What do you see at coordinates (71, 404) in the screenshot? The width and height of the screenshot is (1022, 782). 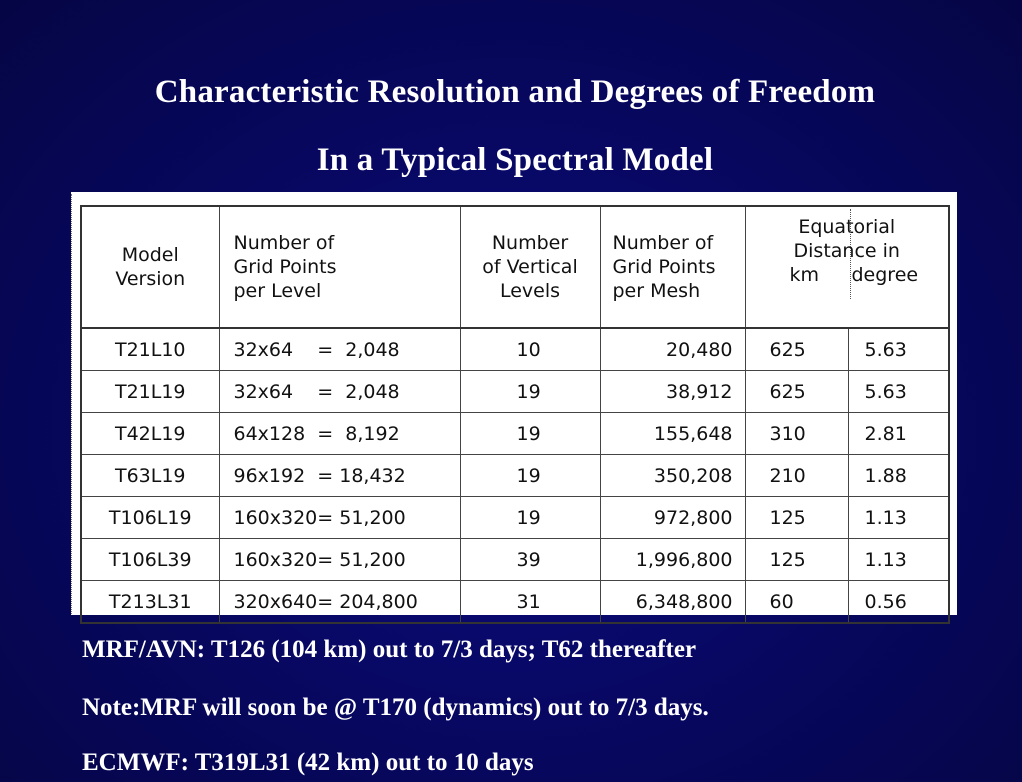 I see `panel-edge-divider` at bounding box center [71, 404].